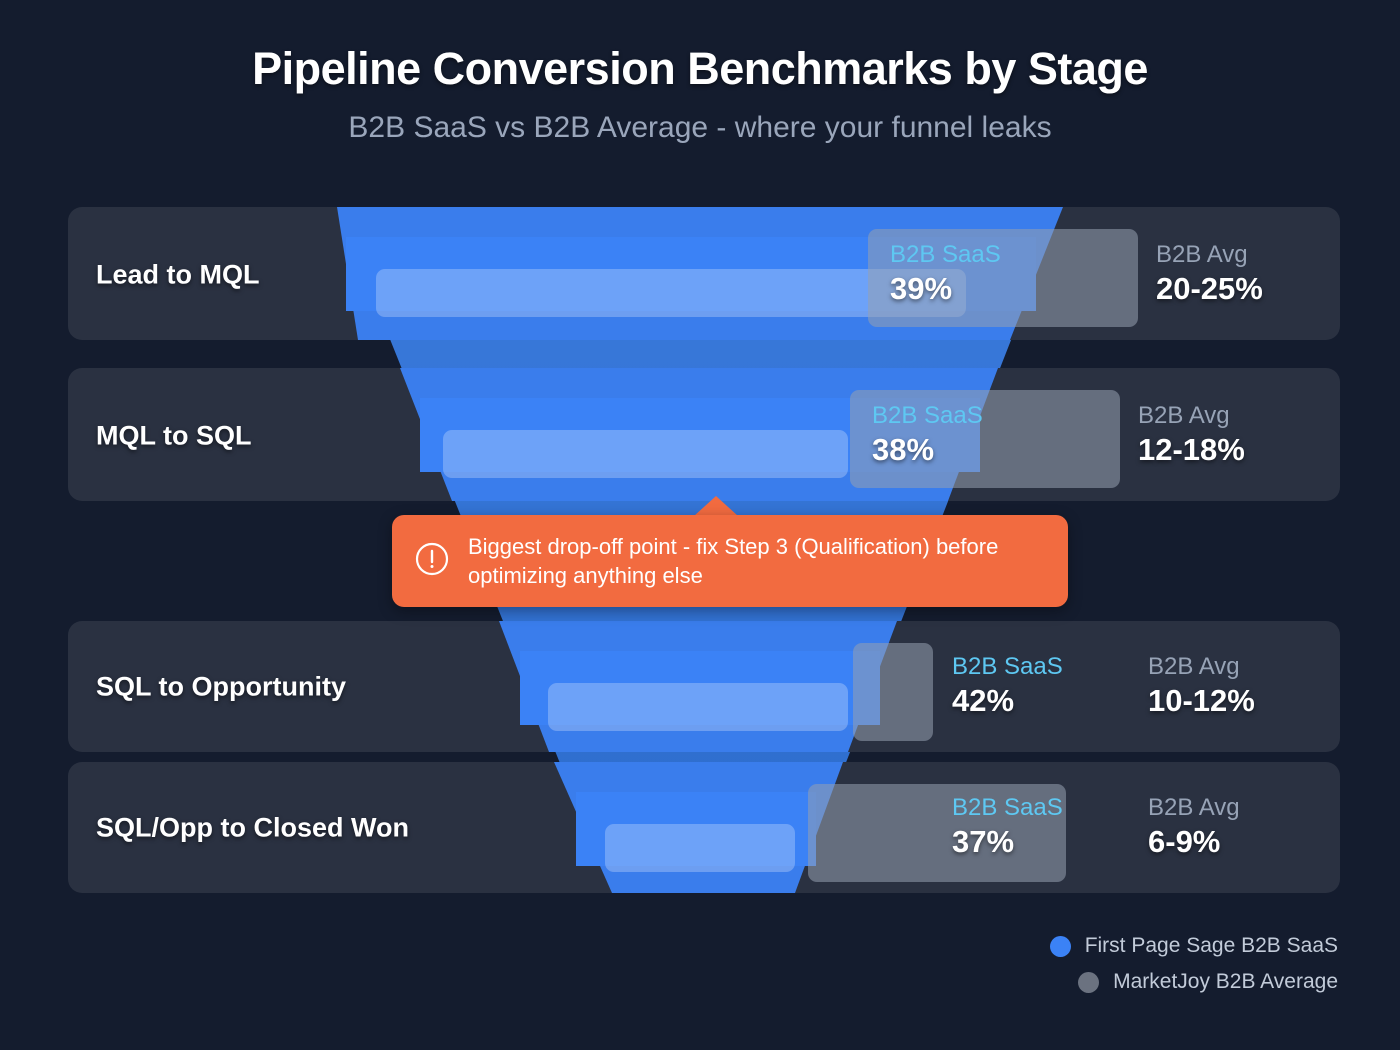 The width and height of the screenshot is (1400, 1050). Describe the element at coordinates (432, 561) in the screenshot. I see `exclamation-circle-icon` at that location.